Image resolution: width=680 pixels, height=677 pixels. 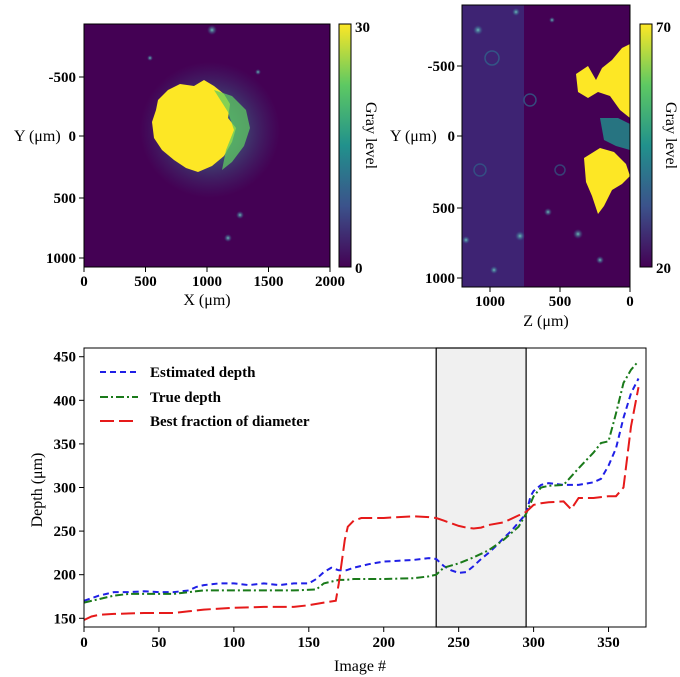 What do you see at coordinates (65, 358) in the screenshot?
I see `y-tick-label-6: 450` at bounding box center [65, 358].